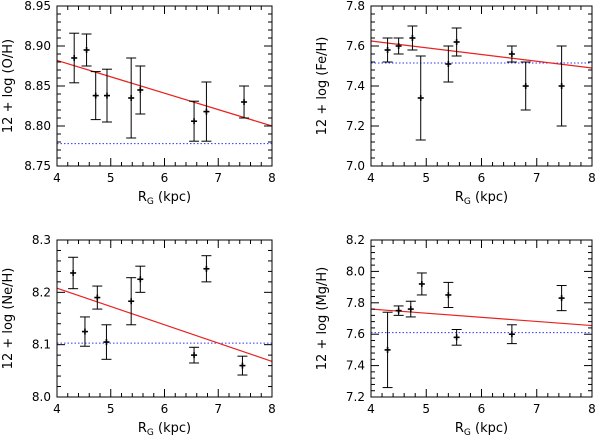  I want to click on y-axis-label: 12 + log (Mg/H), so click(322, 318).